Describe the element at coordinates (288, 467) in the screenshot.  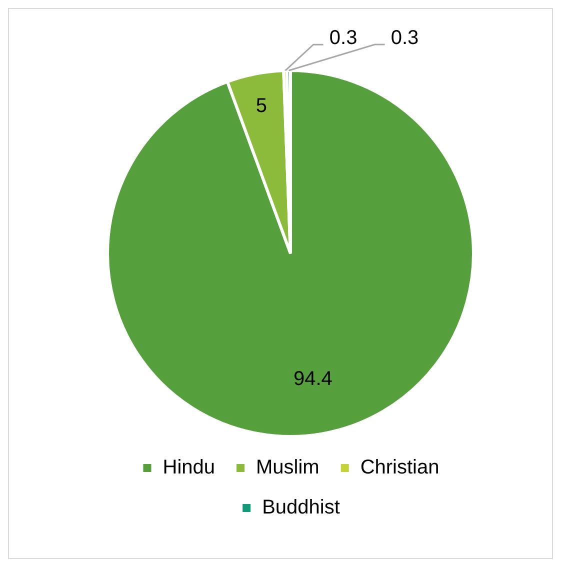
I see `legend-label: Muslim` at that location.